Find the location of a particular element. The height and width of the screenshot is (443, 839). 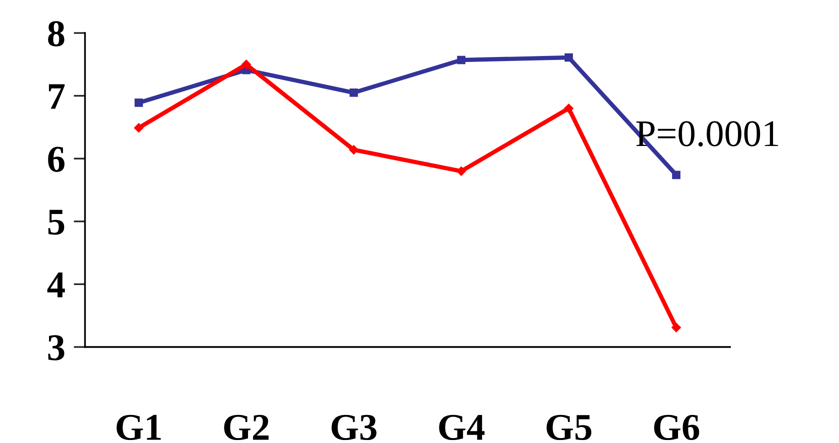

x-tick-label: G6 is located at coordinates (677, 427).